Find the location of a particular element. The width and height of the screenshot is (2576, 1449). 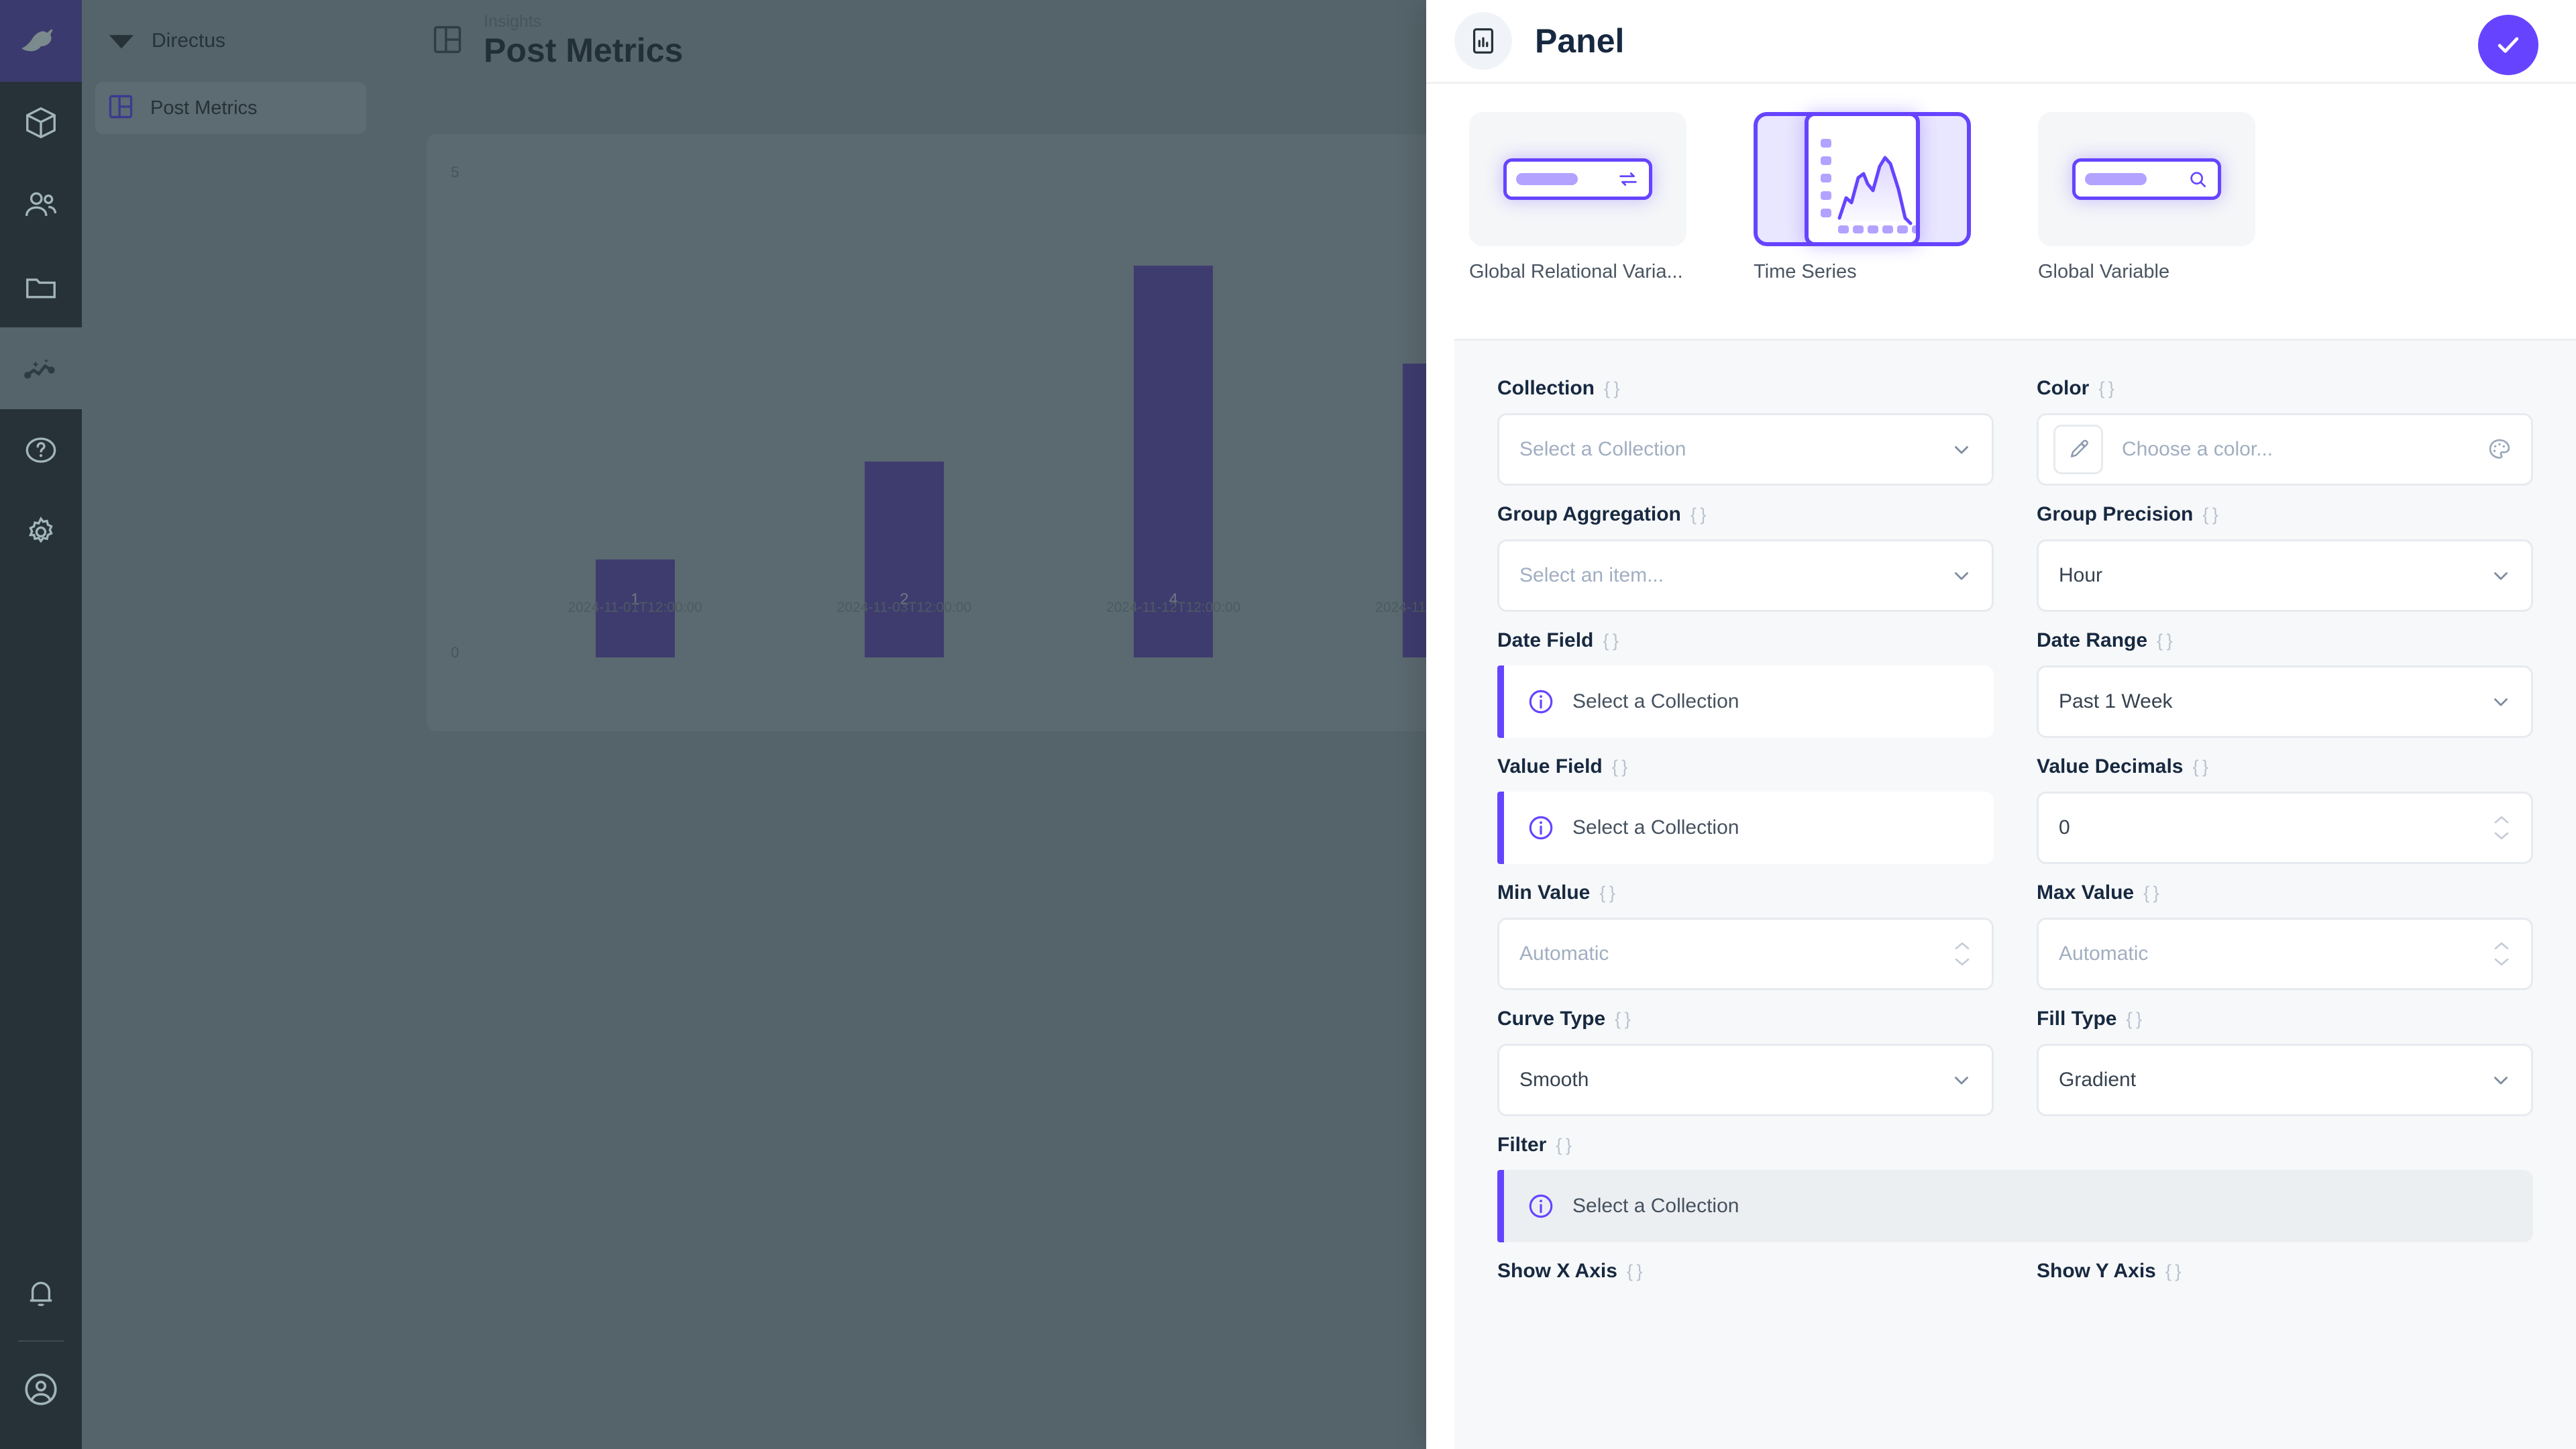

palette-icon is located at coordinates (2499, 449).